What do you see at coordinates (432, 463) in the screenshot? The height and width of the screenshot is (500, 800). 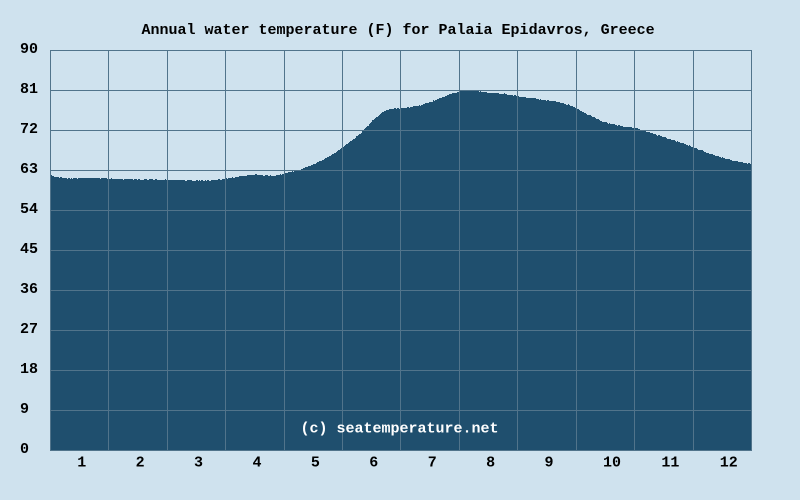 I see `svg-text: 7` at bounding box center [432, 463].